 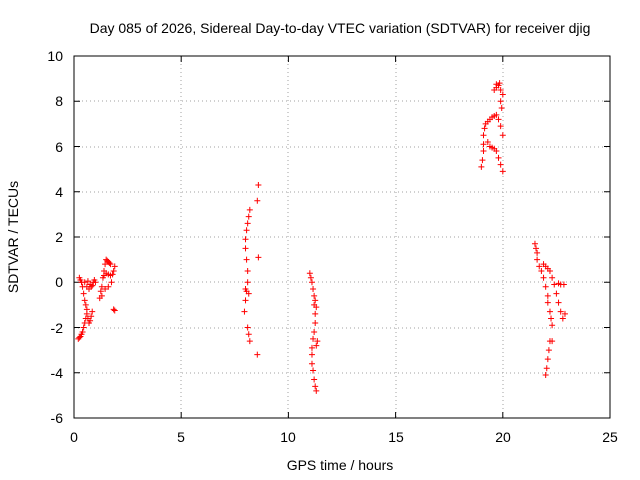 I want to click on x-tick-label-20: 20, so click(x=503, y=437).